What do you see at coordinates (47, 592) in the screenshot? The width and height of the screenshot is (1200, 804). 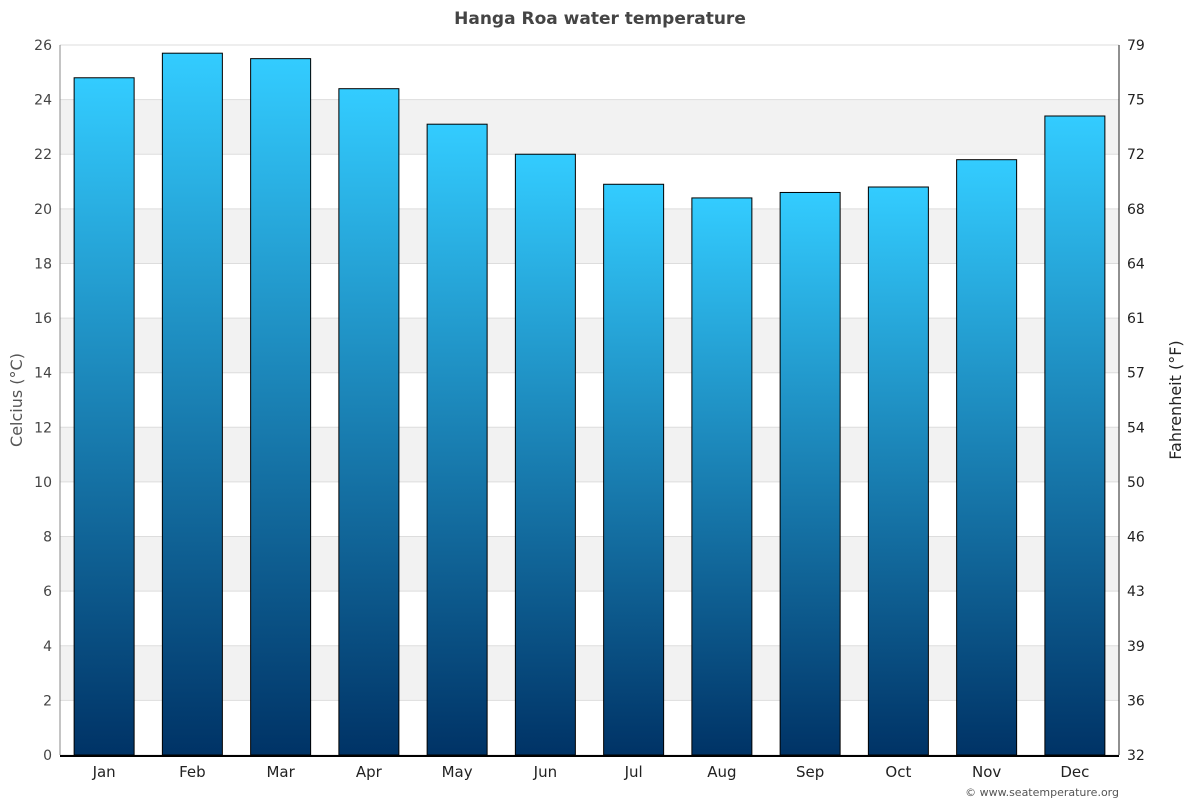 I see `y-tick-label: 6` at bounding box center [47, 592].